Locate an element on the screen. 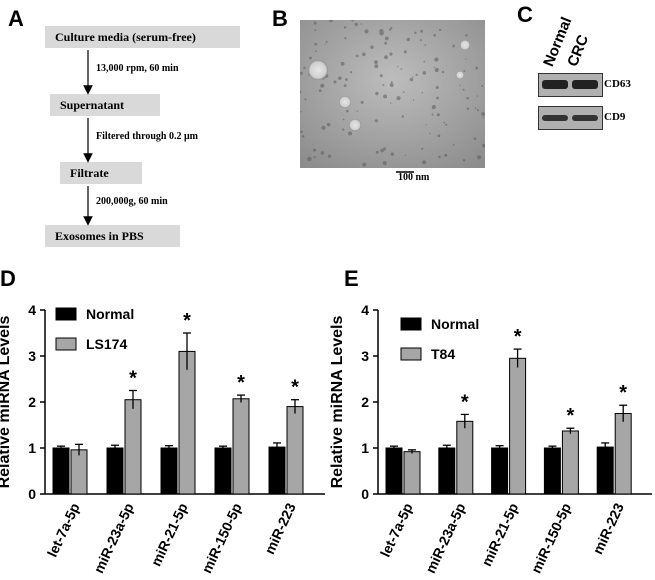 The height and width of the screenshot is (580, 655). em-texture is located at coordinates (392, 94).